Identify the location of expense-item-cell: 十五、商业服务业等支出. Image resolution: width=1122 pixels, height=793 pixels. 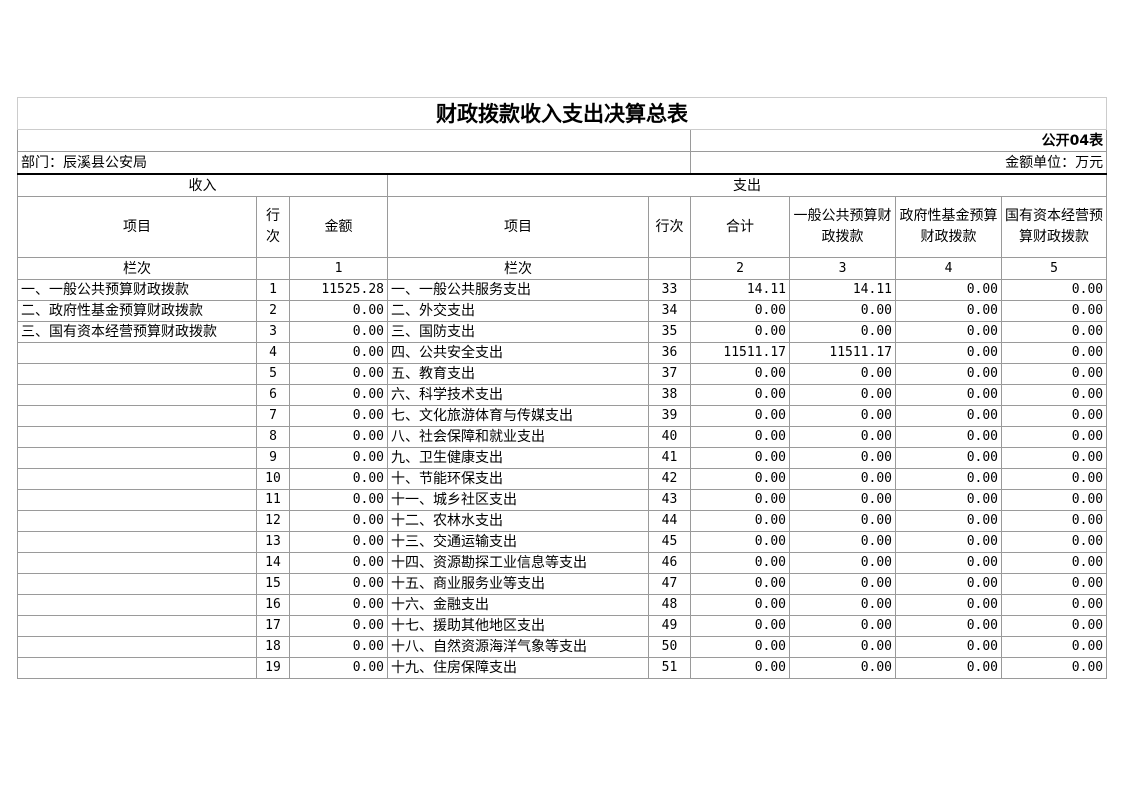
(518, 584).